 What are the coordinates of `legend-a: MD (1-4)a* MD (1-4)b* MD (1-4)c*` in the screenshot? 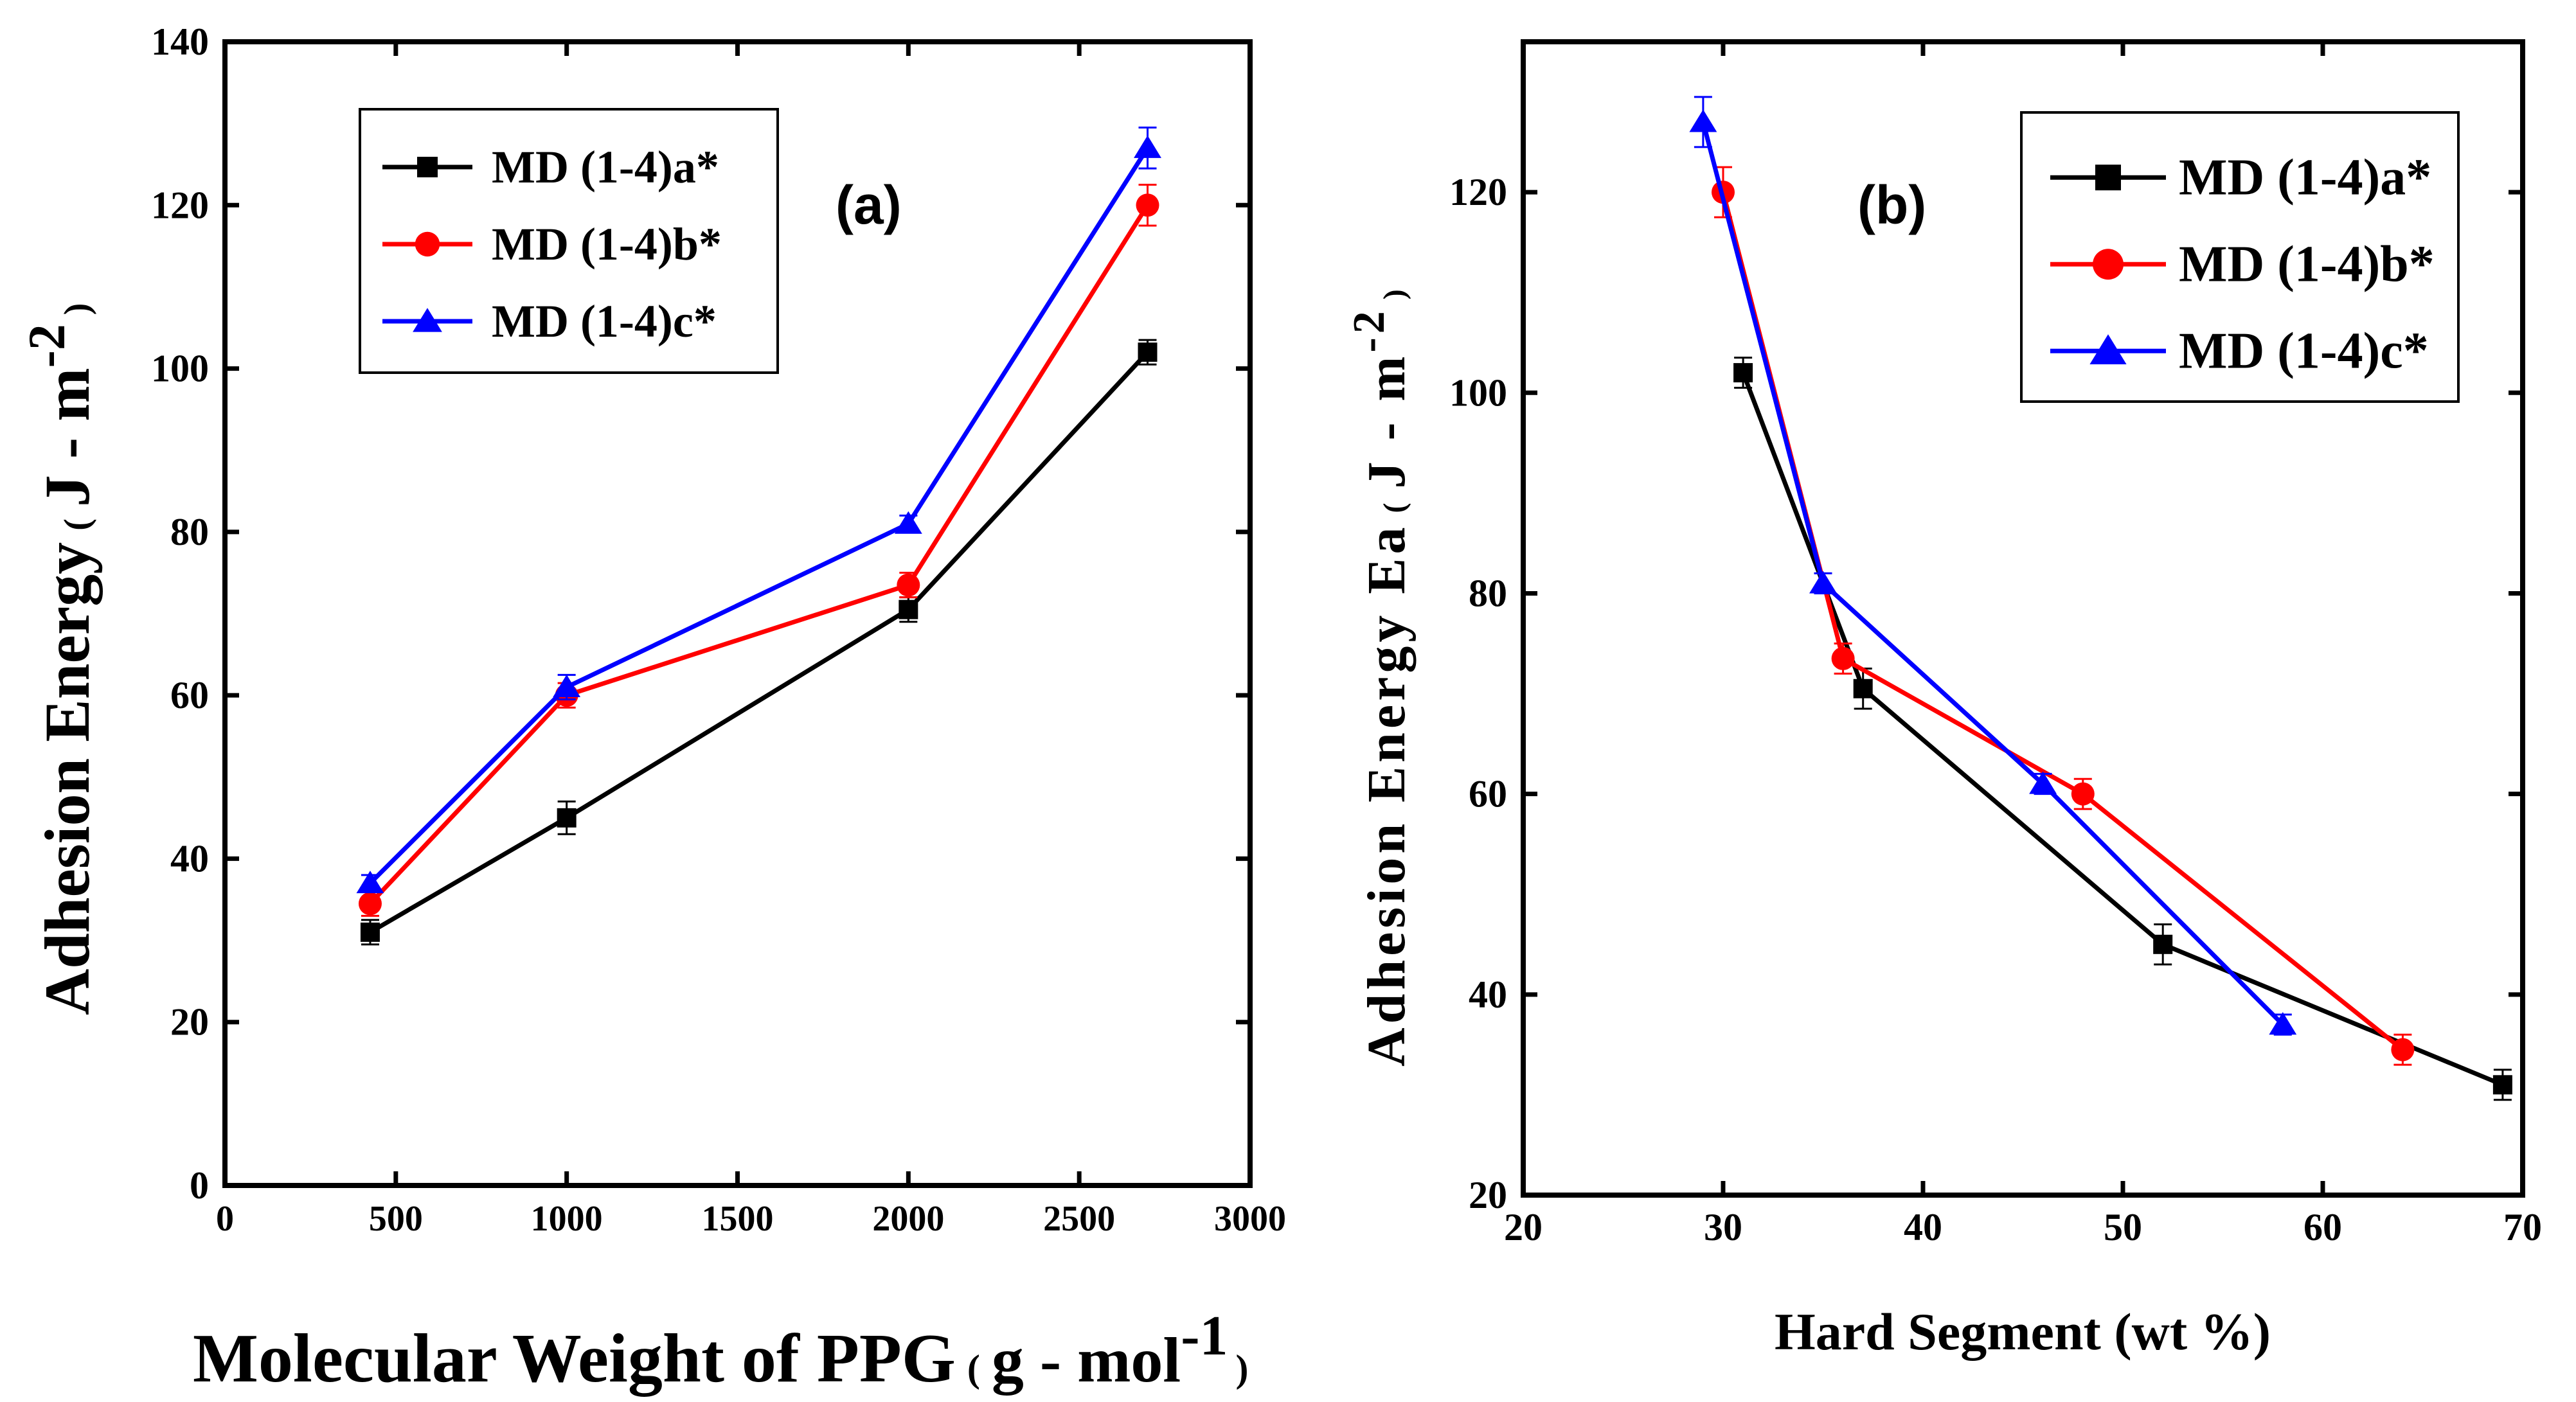 It's located at (569, 241).